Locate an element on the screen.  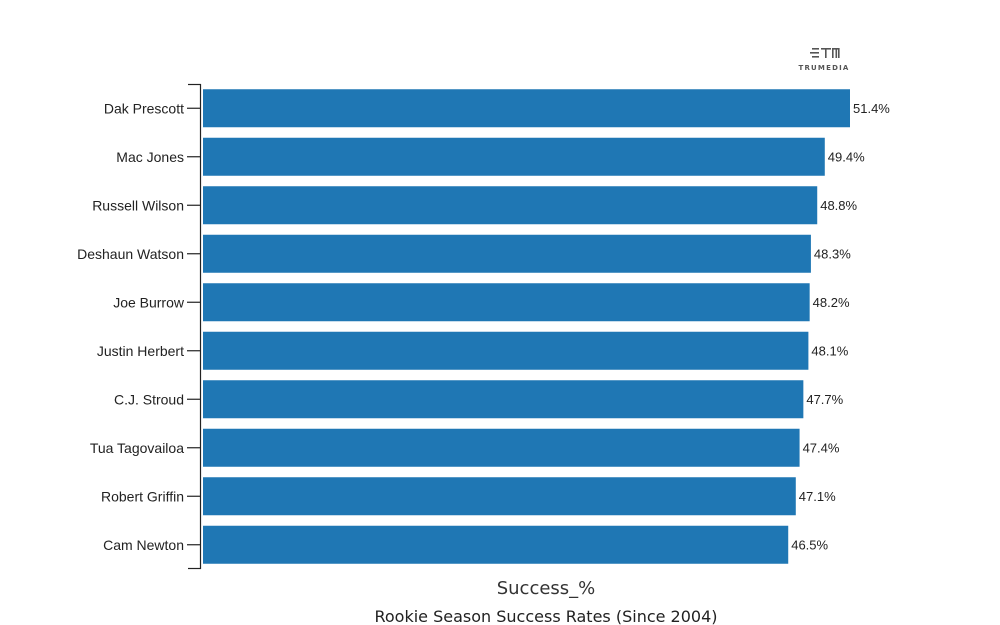
y-tick-label: Justin Herbert is located at coordinates (140, 351).